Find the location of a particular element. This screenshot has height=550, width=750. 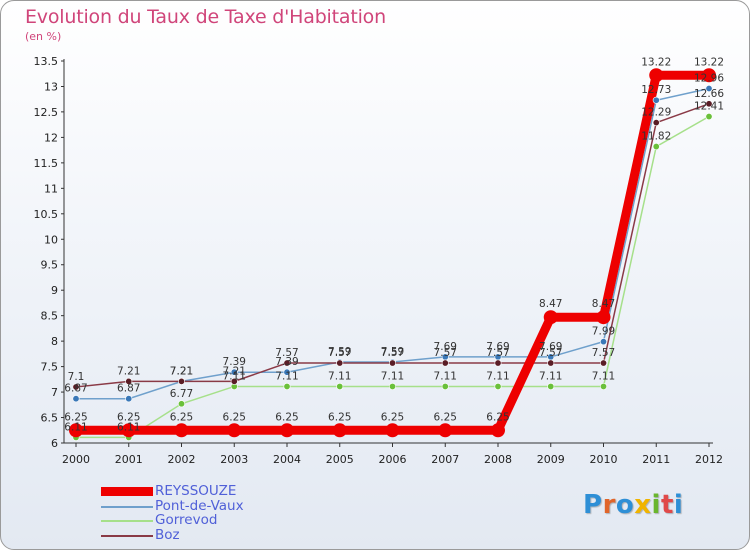

data-label: 7.69 is located at coordinates (550, 347).